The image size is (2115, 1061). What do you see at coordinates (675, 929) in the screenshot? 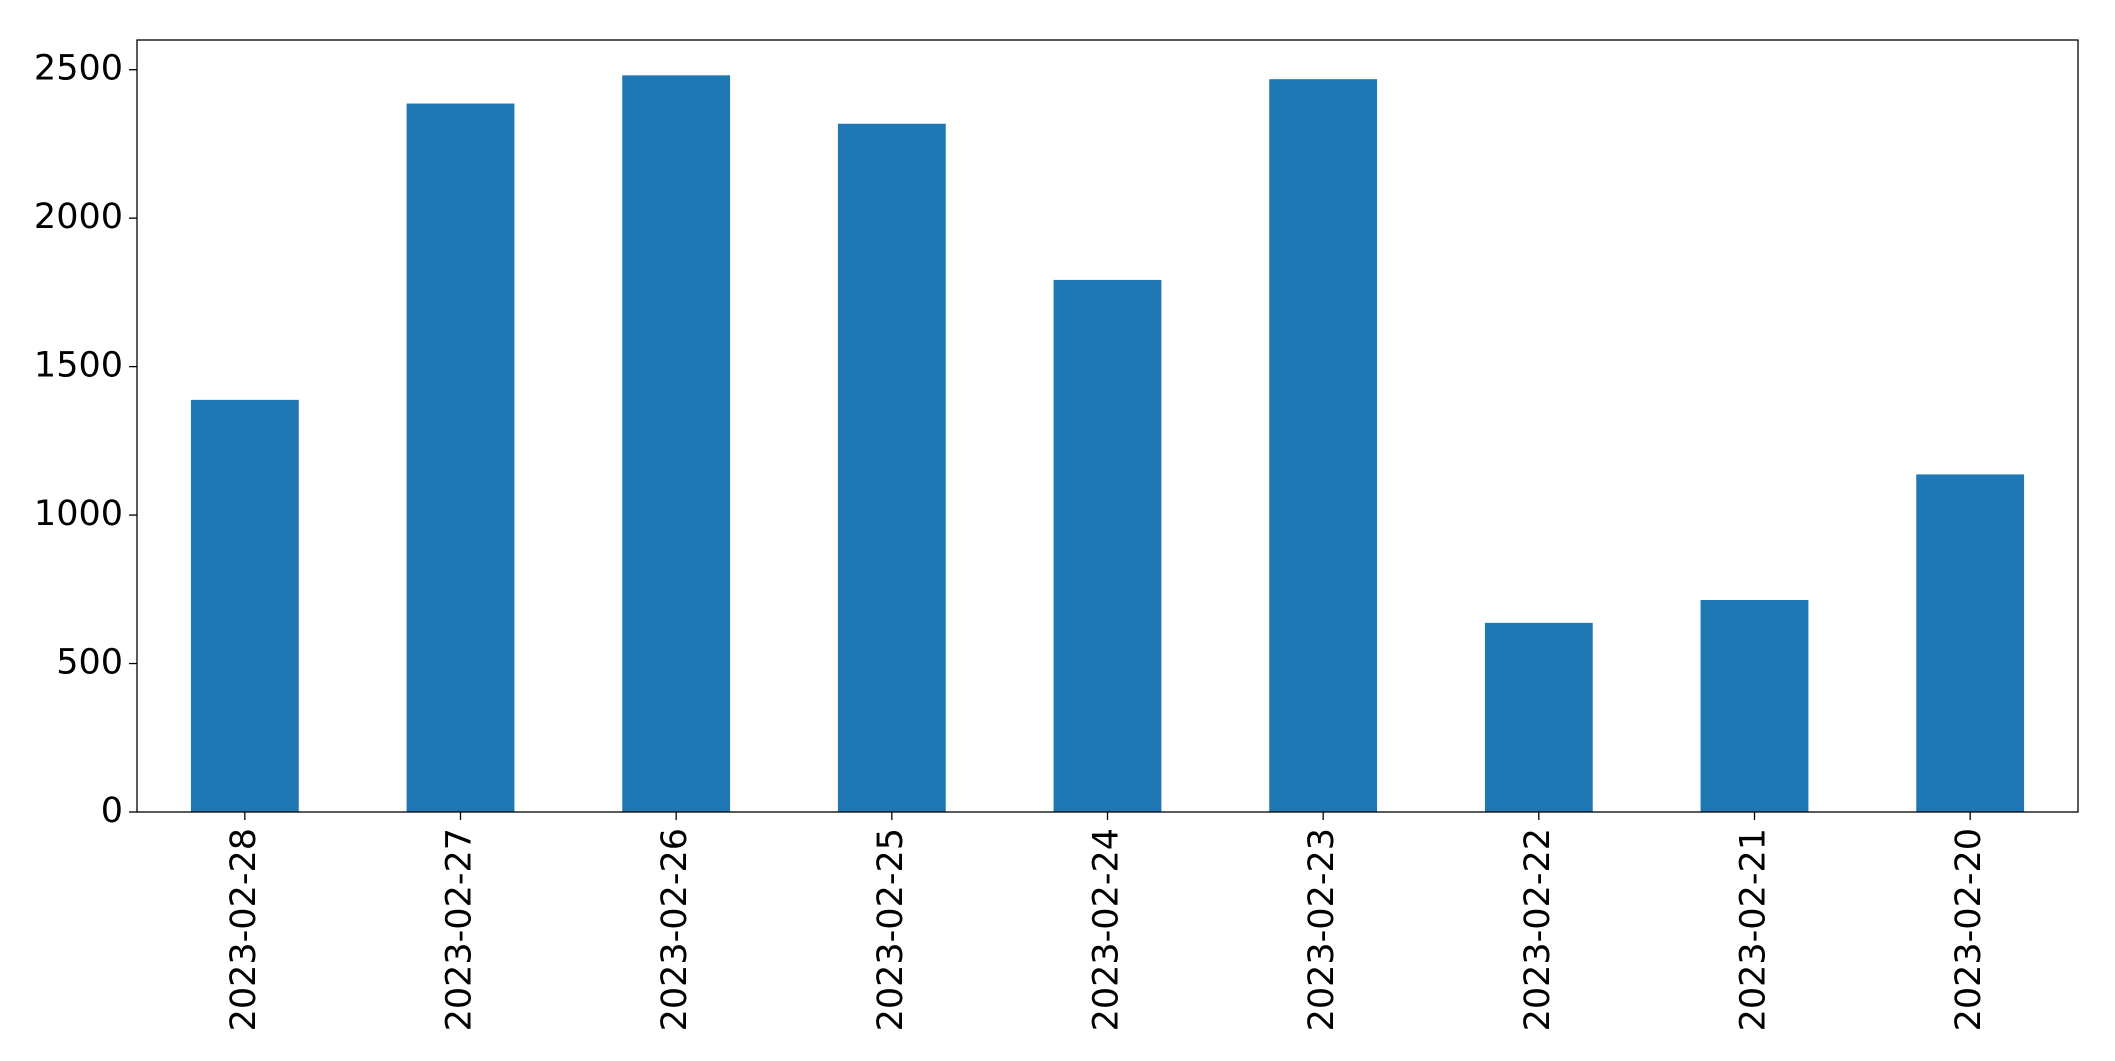
I see `x-tick-label: 2023-02-26` at bounding box center [675, 929].